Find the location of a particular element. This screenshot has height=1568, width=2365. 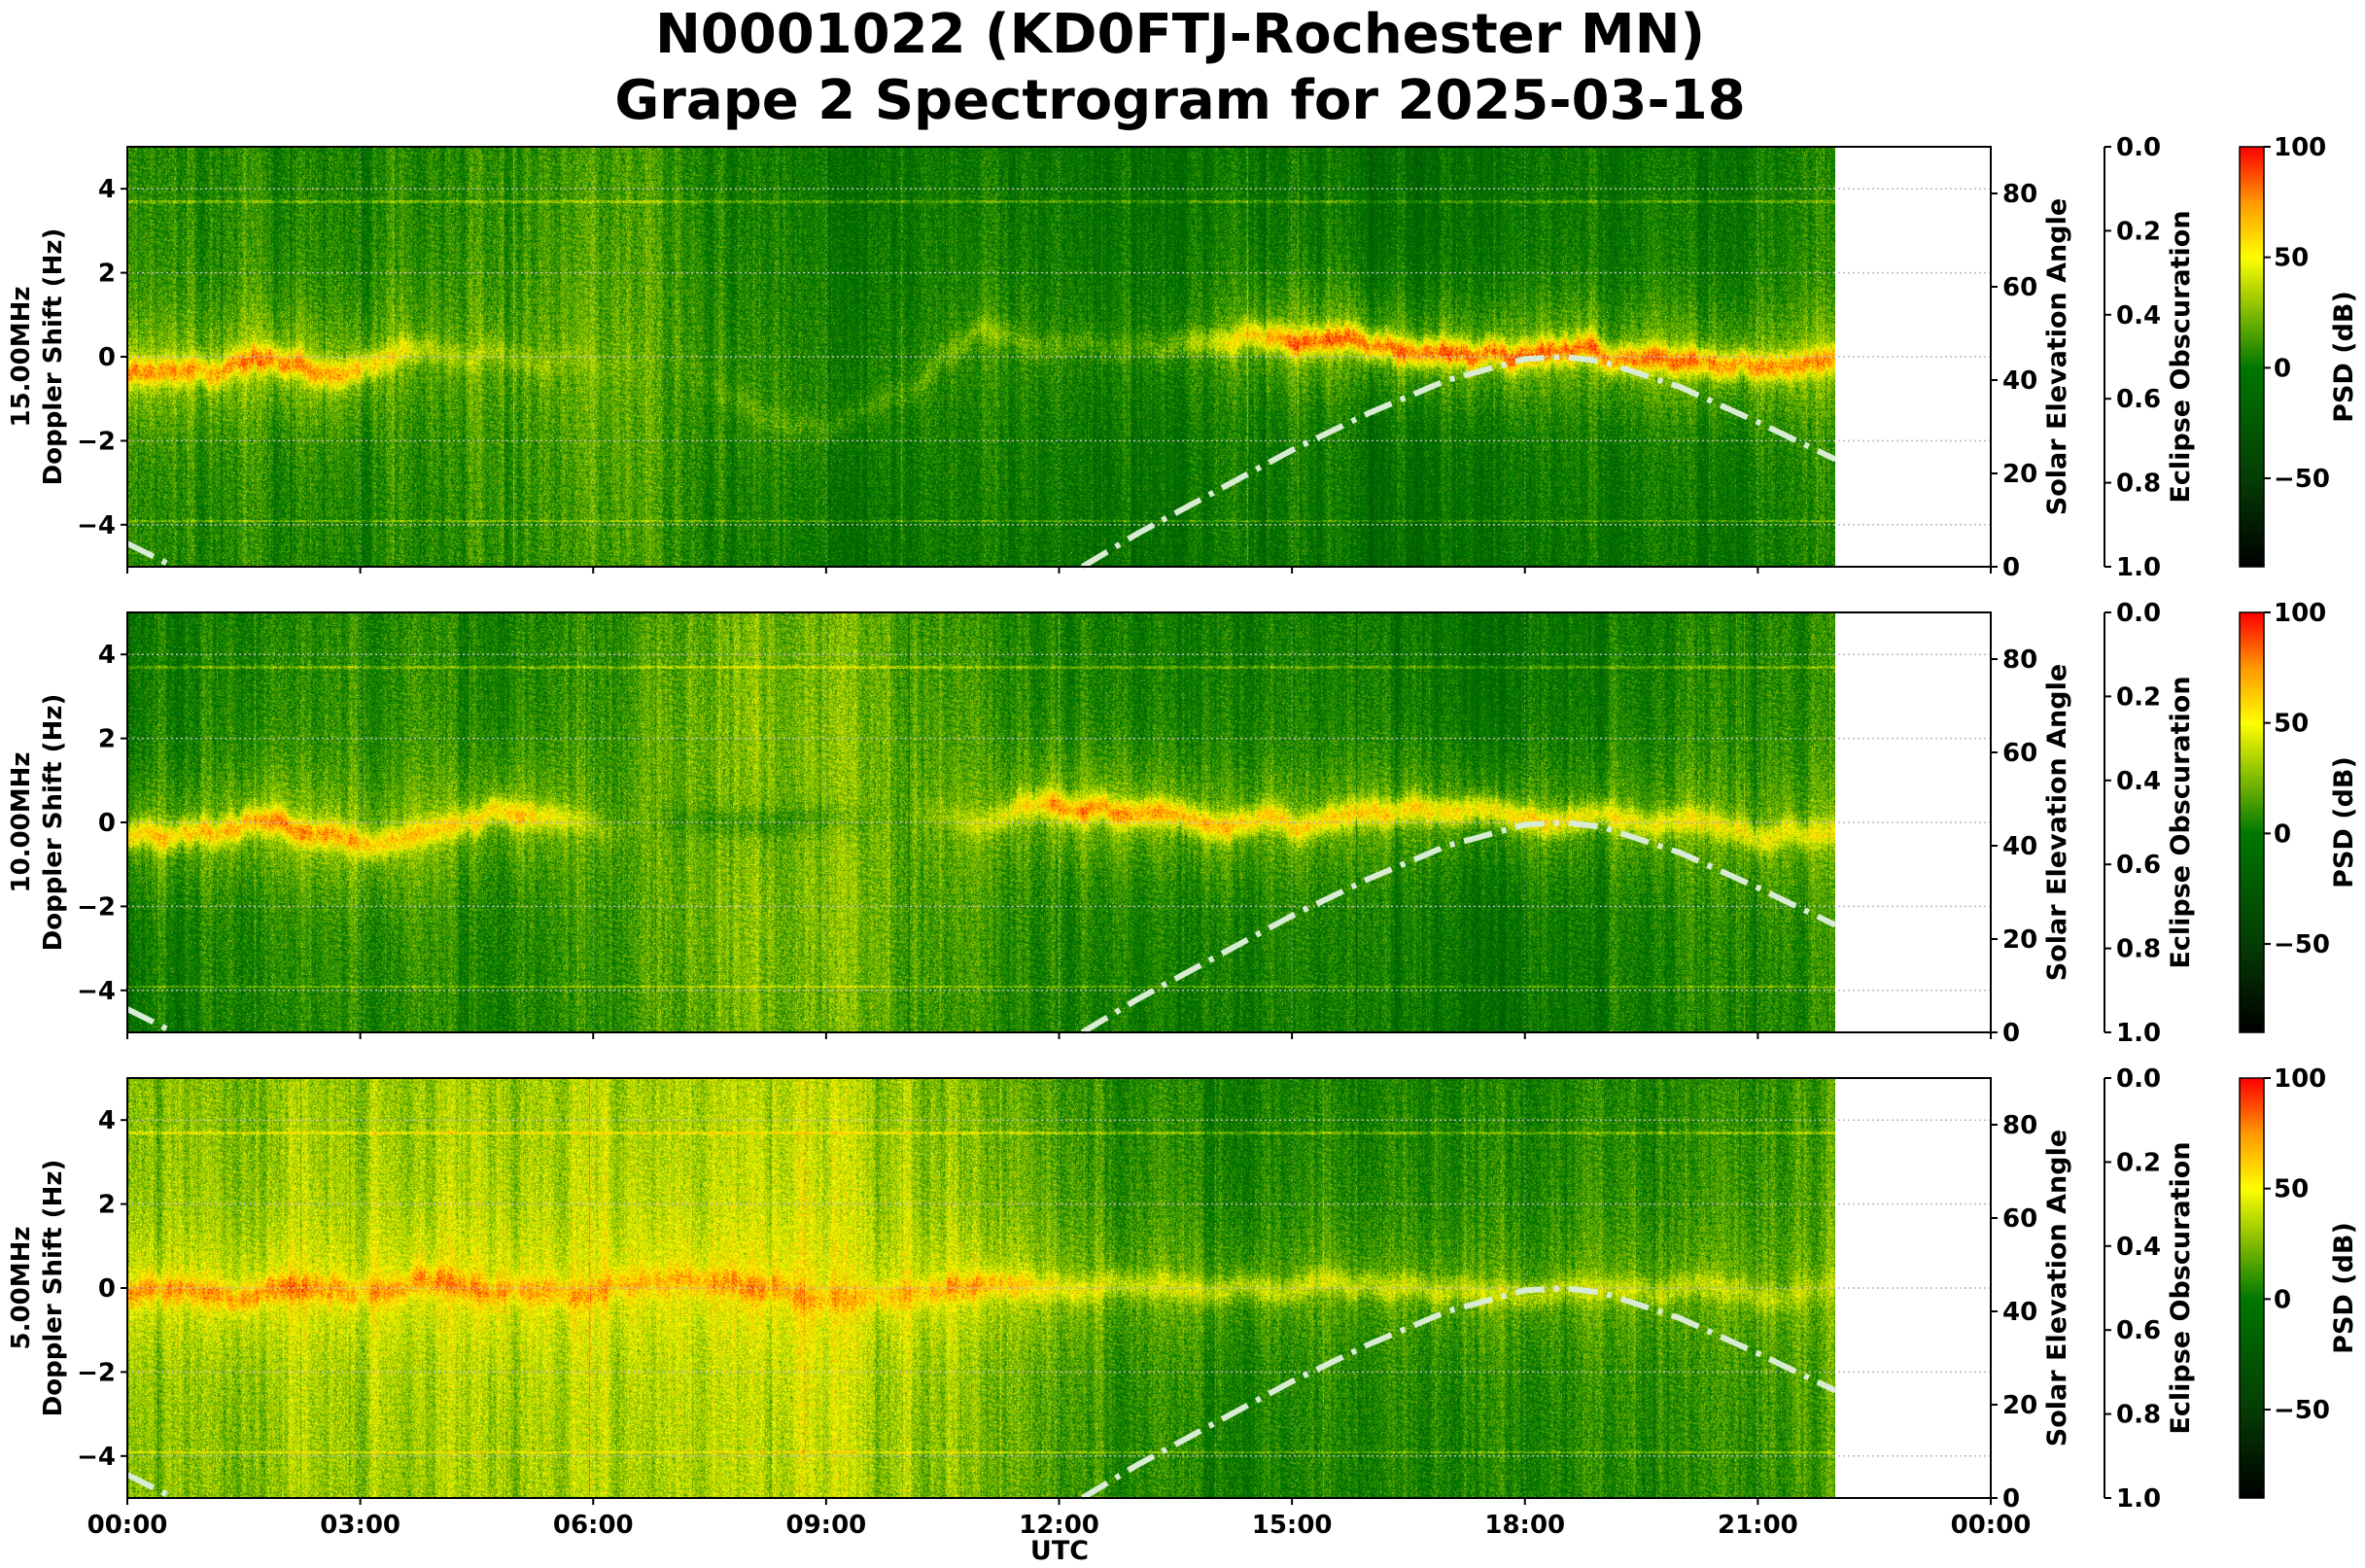

x-axis-label: UTC is located at coordinates (1060, 1551).